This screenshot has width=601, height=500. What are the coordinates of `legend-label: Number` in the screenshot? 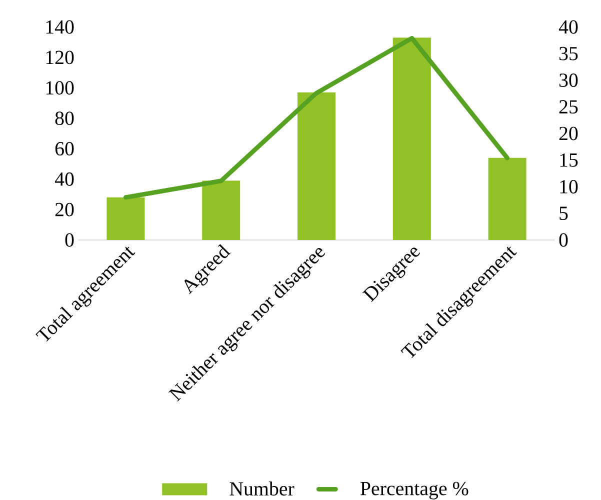 It's located at (262, 489).